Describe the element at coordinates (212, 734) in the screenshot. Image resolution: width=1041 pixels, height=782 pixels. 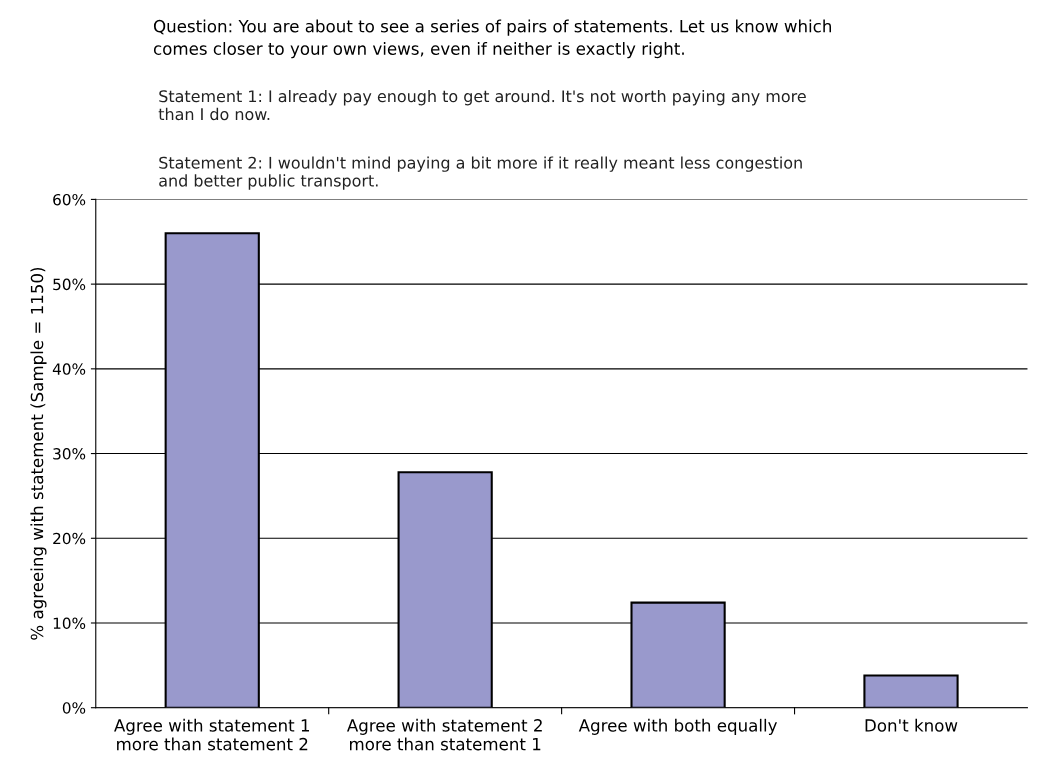
I see `x-tick-label: Agree with statement 1 more than statement 2` at that location.